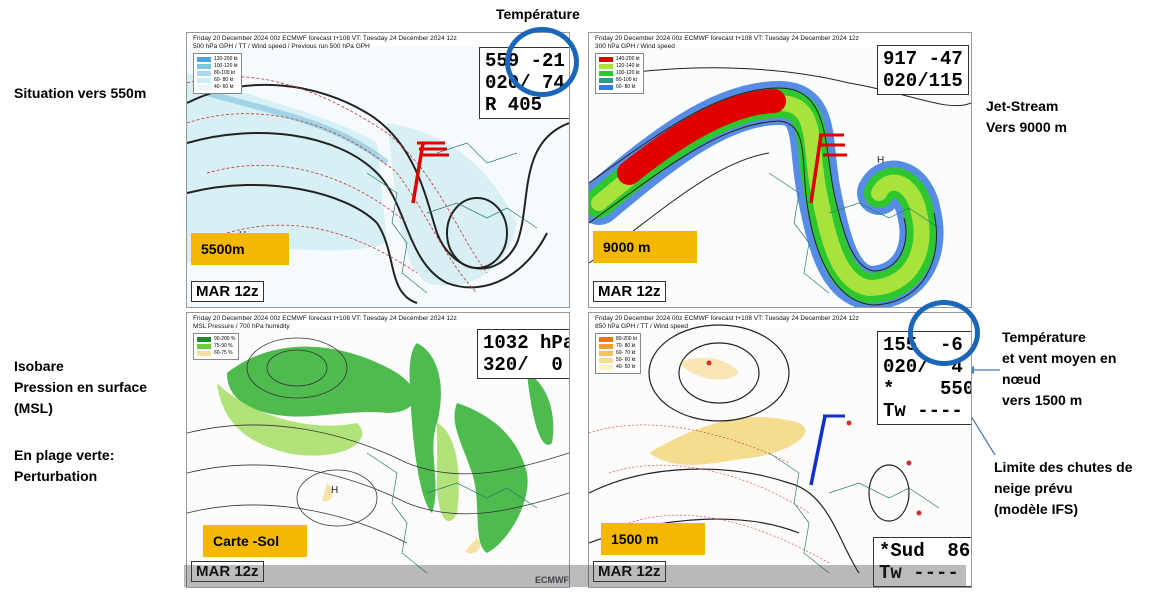  Describe the element at coordinates (575, 576) in the screenshot. I see `bottom-overlay-bar` at that location.